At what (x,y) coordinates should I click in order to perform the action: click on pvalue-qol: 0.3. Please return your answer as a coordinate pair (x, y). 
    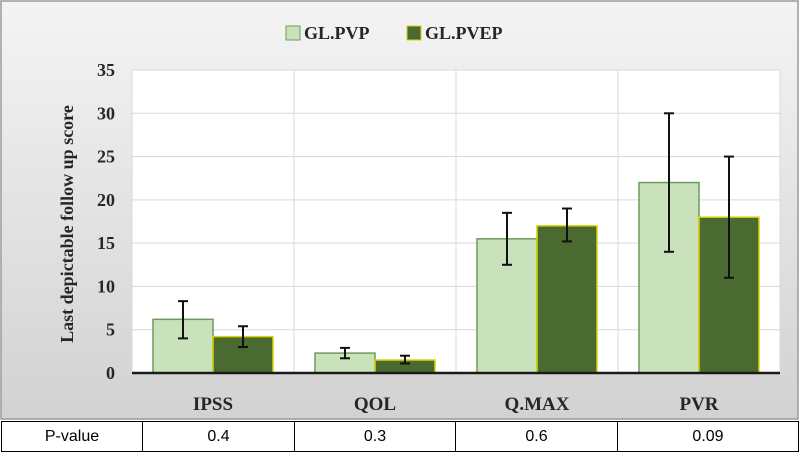
    Looking at the image, I should click on (375, 436).